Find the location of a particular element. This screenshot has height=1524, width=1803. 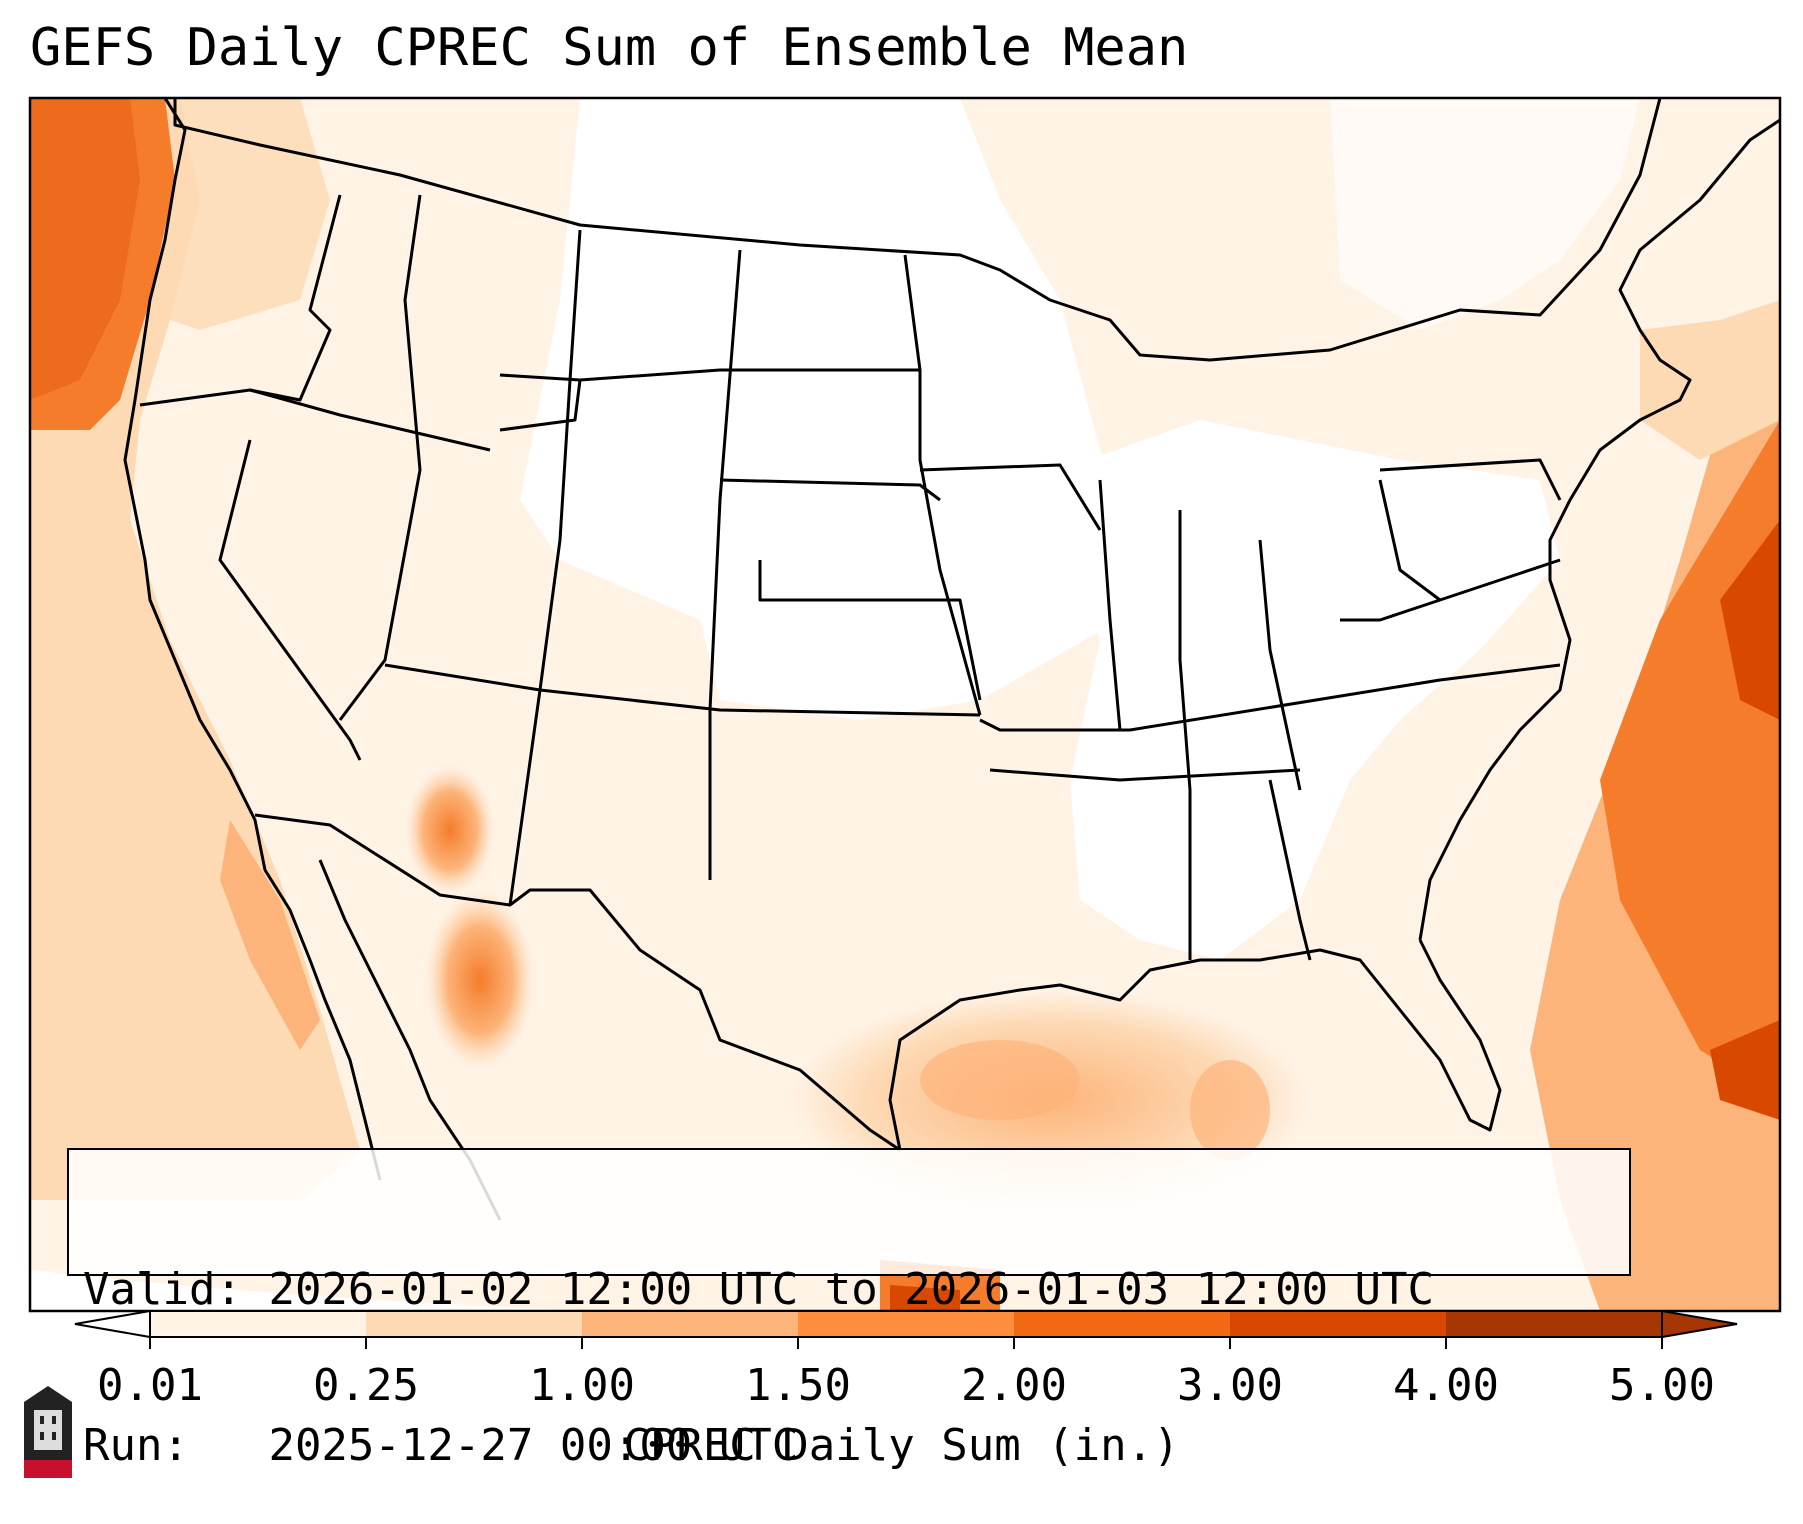

colorbar-tick-label: 1.00 is located at coordinates (582, 1385).